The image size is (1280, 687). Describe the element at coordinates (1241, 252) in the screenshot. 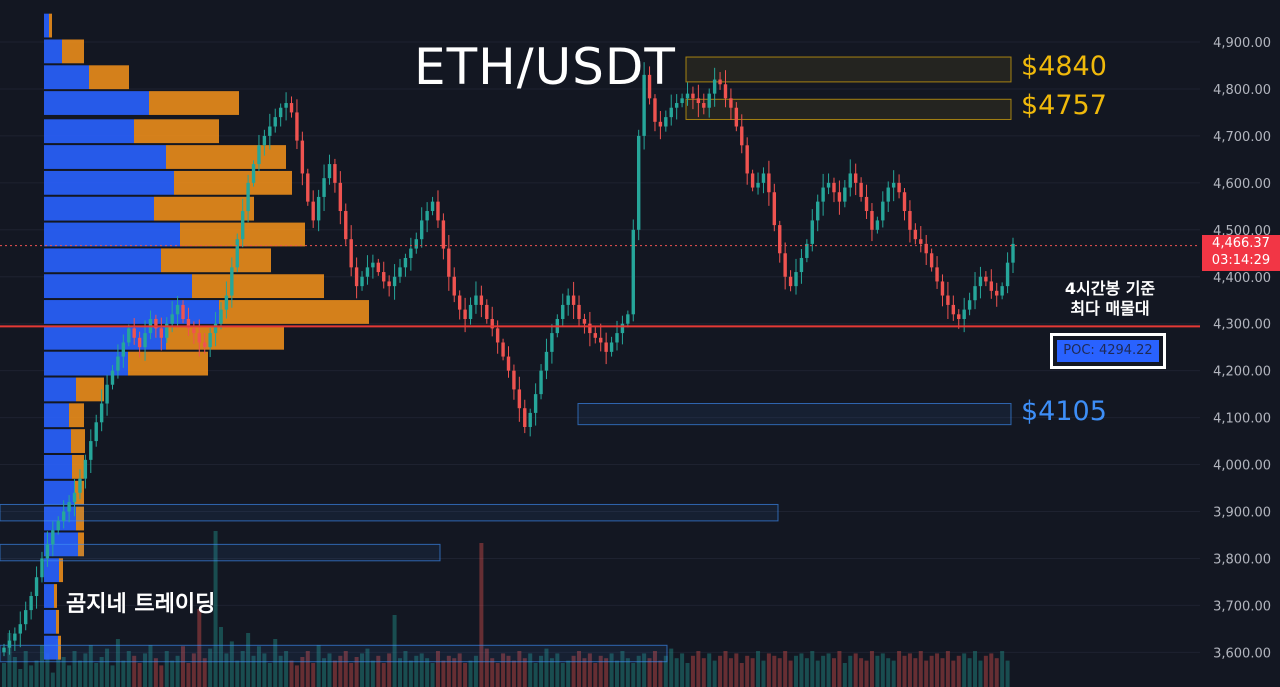

I see `current-price-tag: 4,466.37 03:14:29` at that location.